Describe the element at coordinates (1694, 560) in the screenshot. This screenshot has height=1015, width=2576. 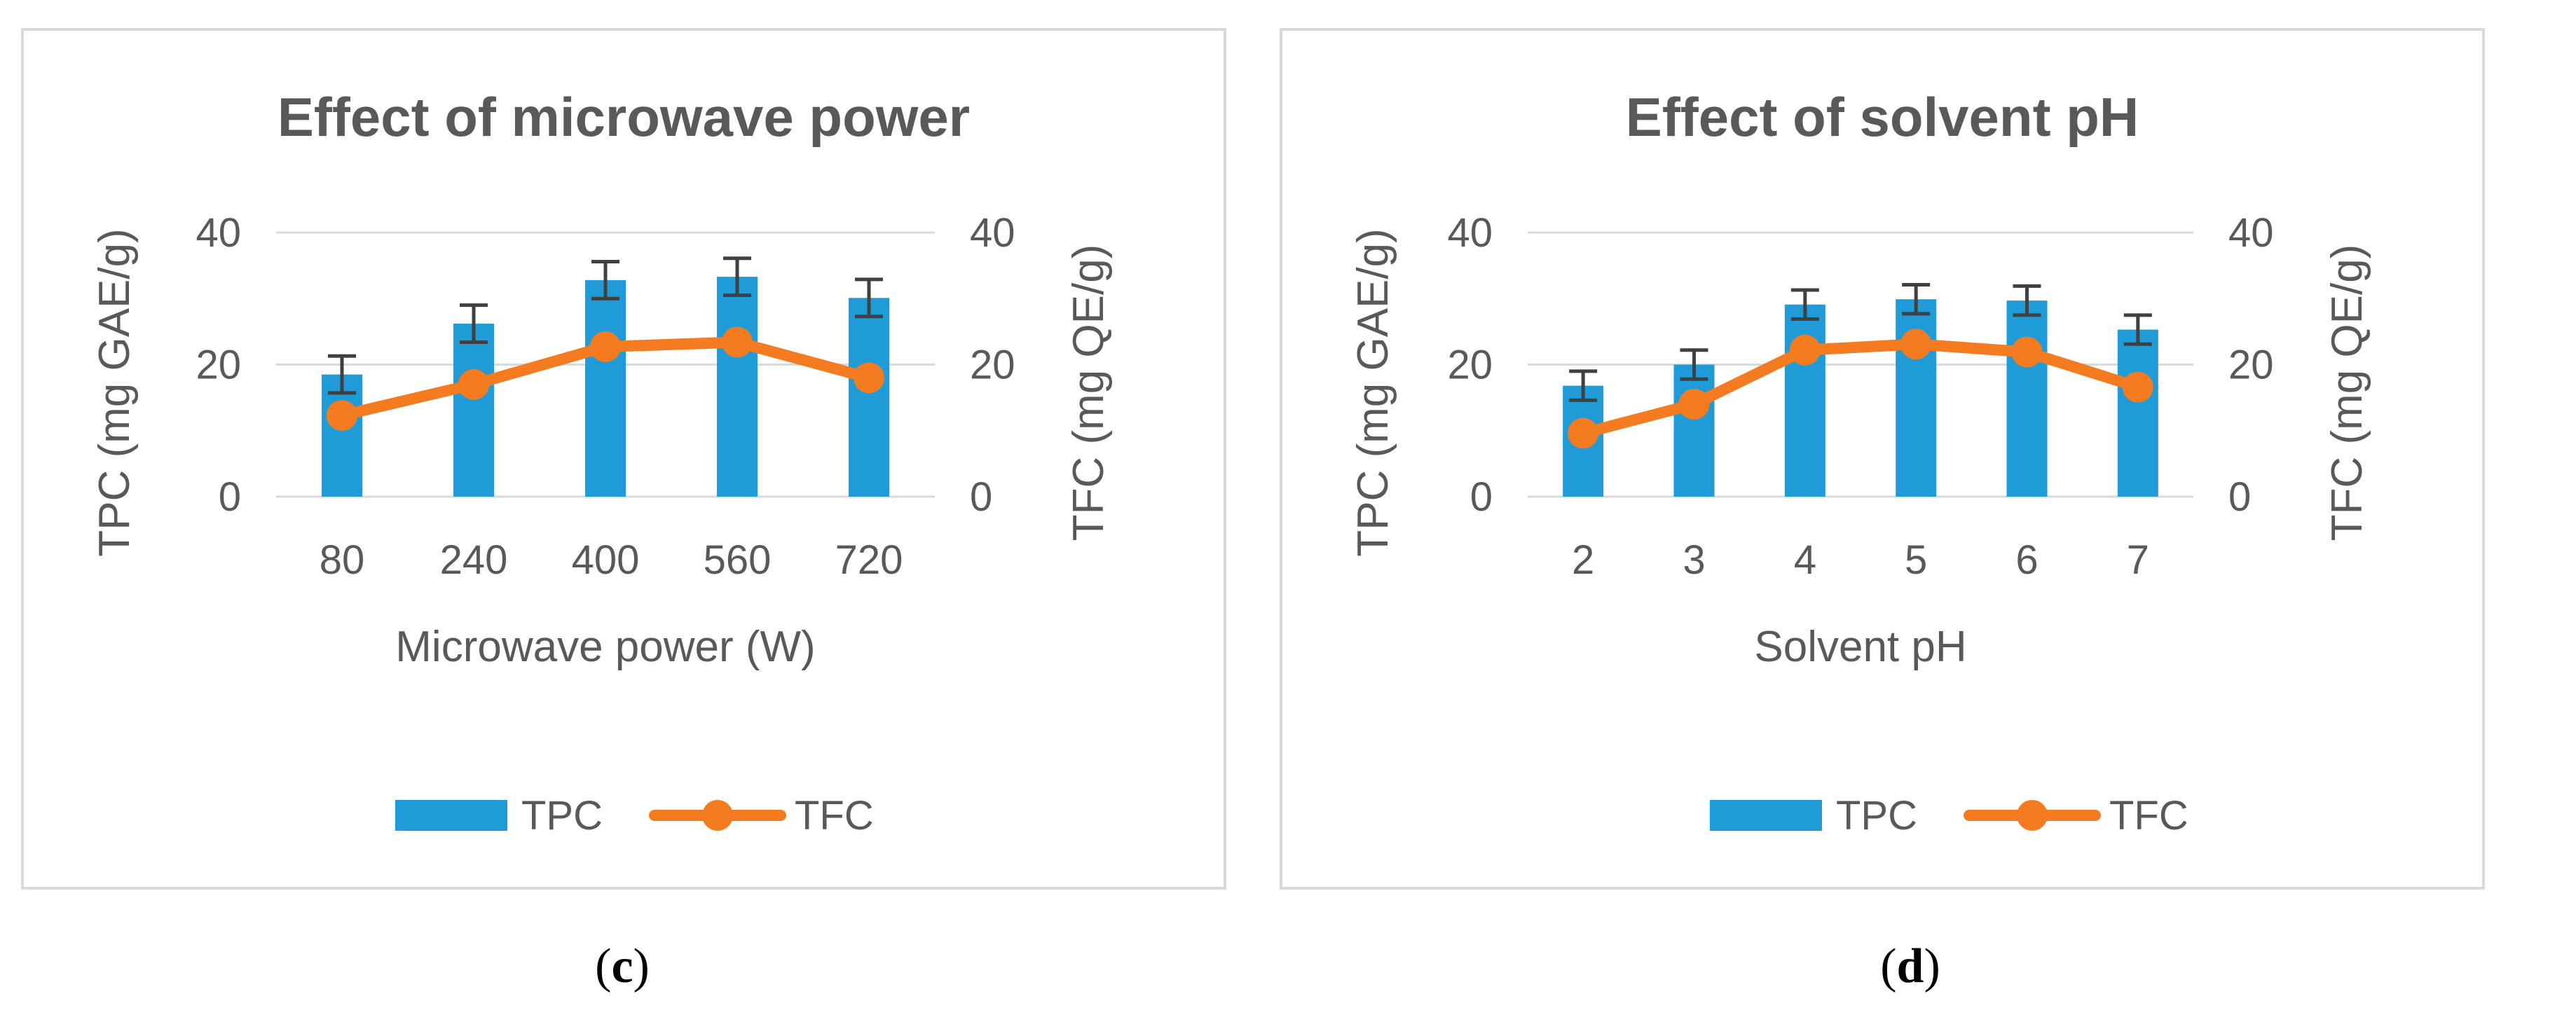
I see `x-tick-label: 3` at that location.